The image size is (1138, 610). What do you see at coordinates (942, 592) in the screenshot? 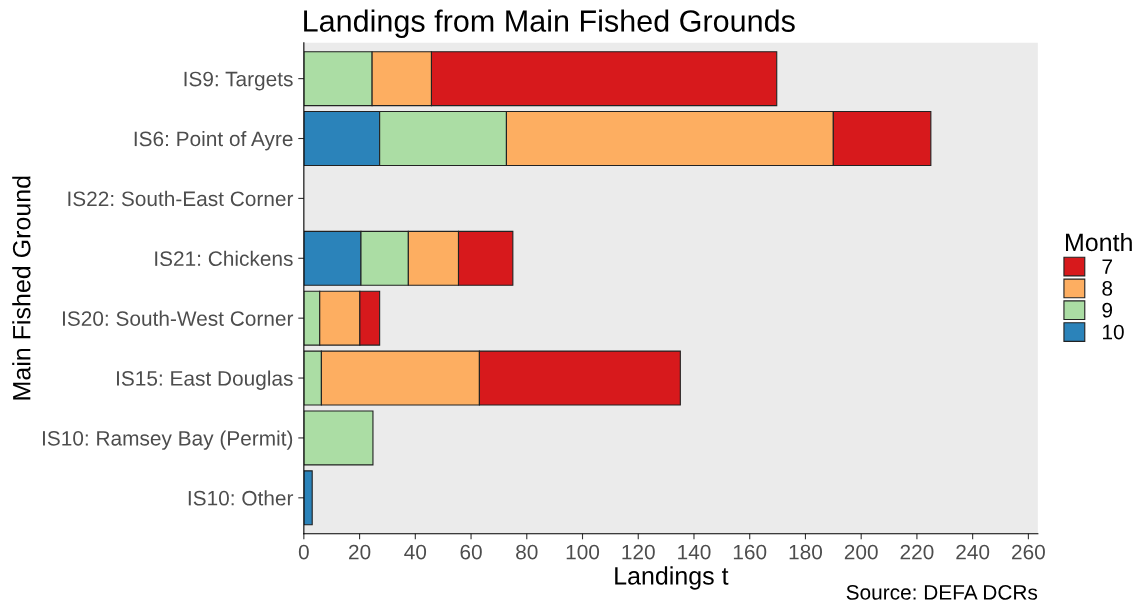
I see `source-note: Source: DEFA DCRs` at bounding box center [942, 592].